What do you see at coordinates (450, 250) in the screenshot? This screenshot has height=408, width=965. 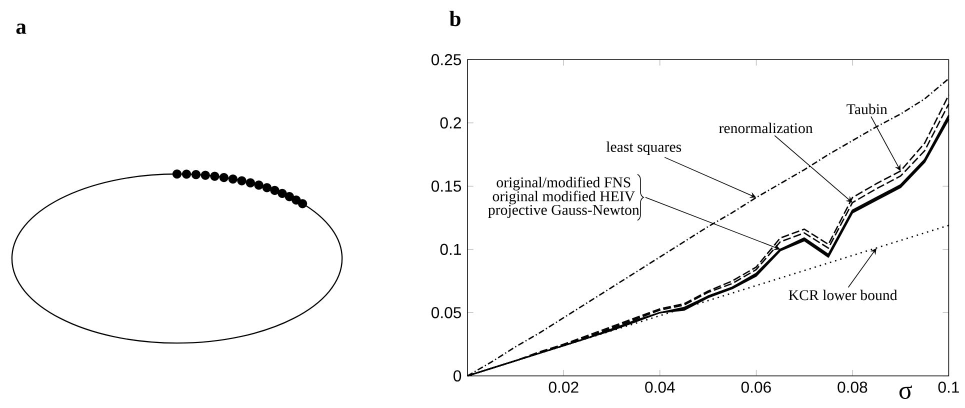 I see `y-tick-label: 0.1` at bounding box center [450, 250].